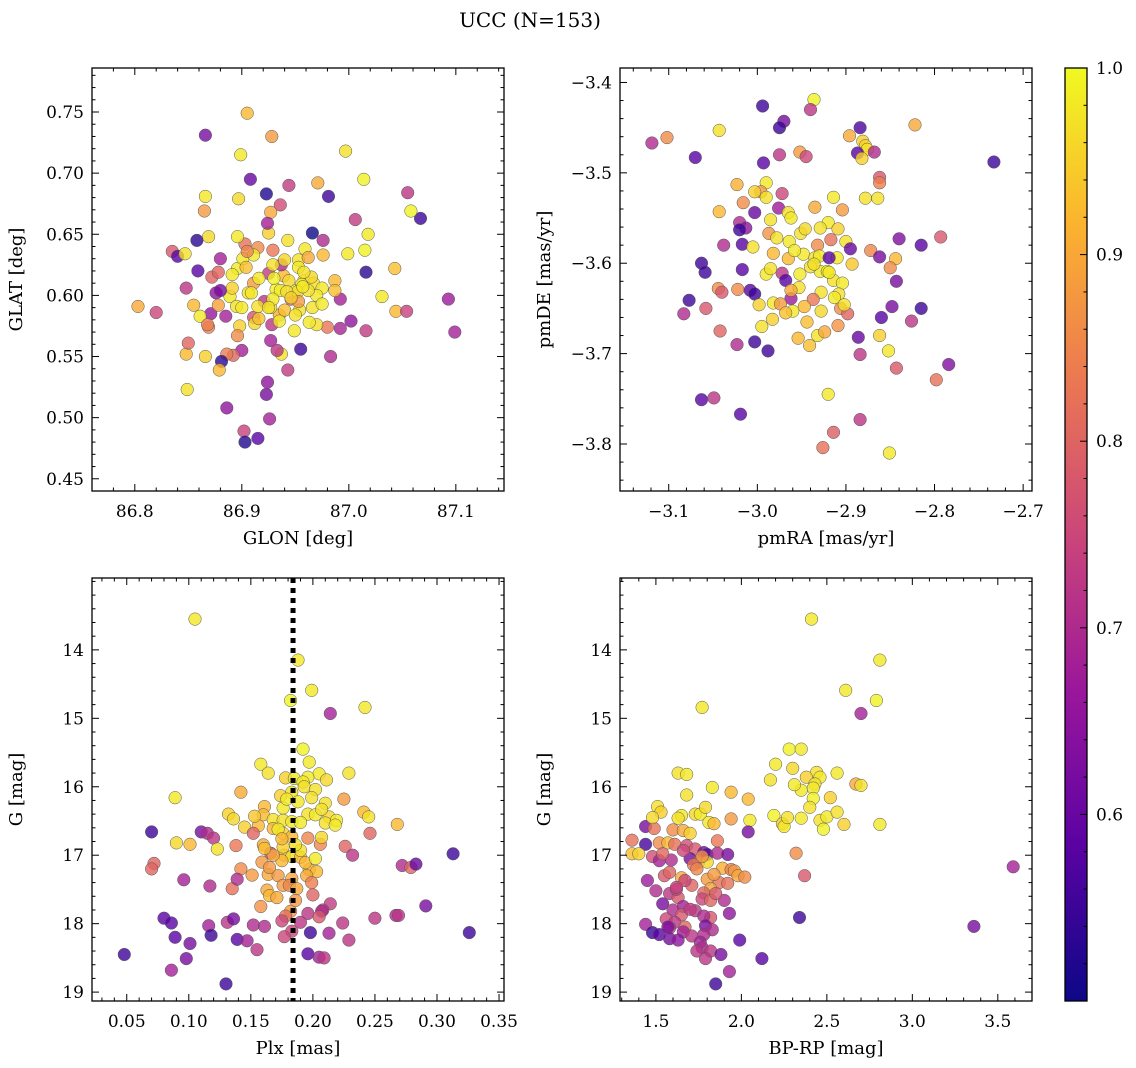  I want to click on x-tick-label: 86.8, so click(135, 512).